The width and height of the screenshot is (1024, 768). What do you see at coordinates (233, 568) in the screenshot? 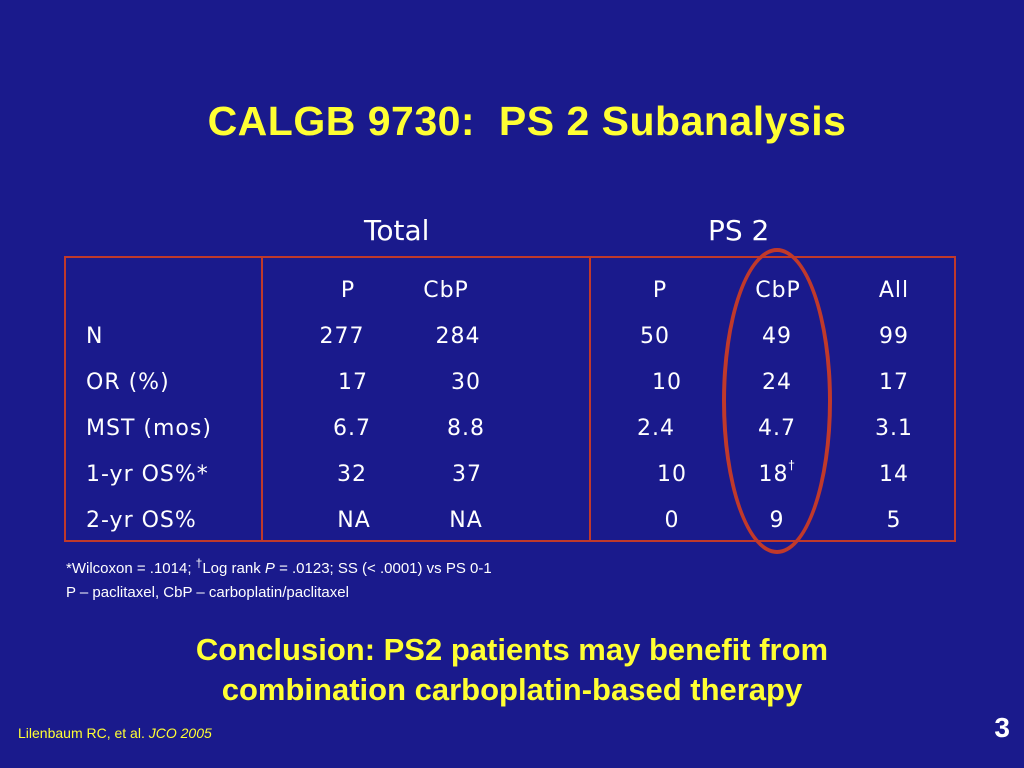
I see `footnote-part: Log rank` at bounding box center [233, 568].